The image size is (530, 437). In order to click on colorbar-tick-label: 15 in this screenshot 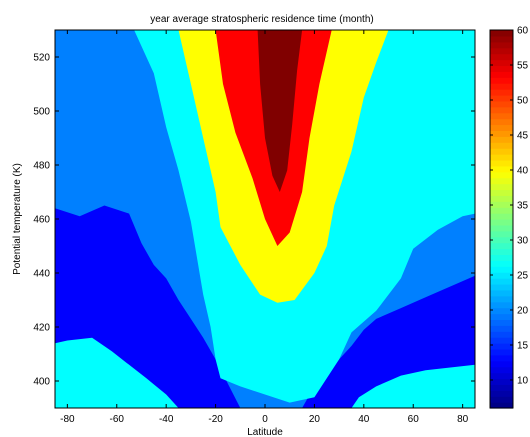, I will do `click(523, 346)`.